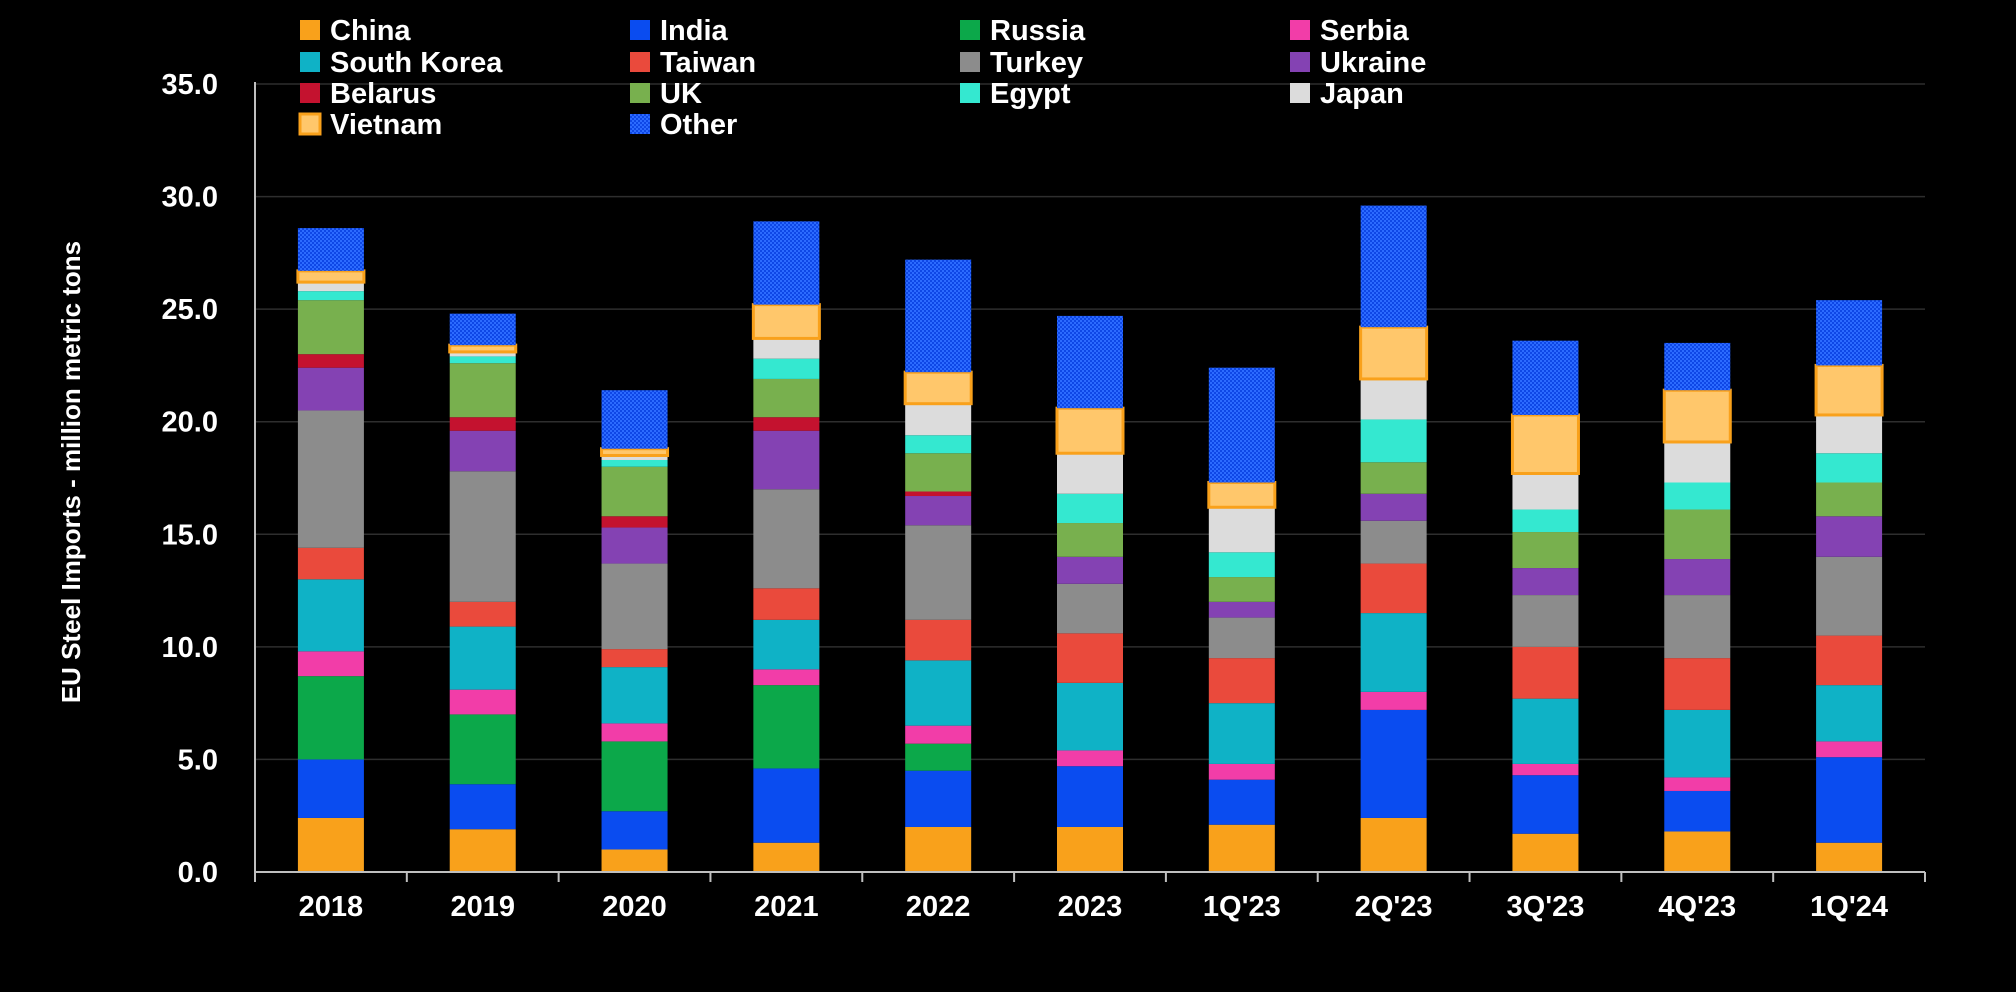  Describe the element at coordinates (1350, 31) in the screenshot. I see `legend-item-serbia: Serbia` at that location.